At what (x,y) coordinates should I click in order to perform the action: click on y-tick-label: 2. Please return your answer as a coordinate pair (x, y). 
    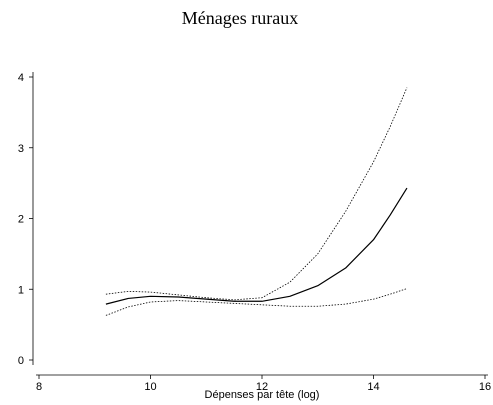
    Looking at the image, I should click on (21, 220).